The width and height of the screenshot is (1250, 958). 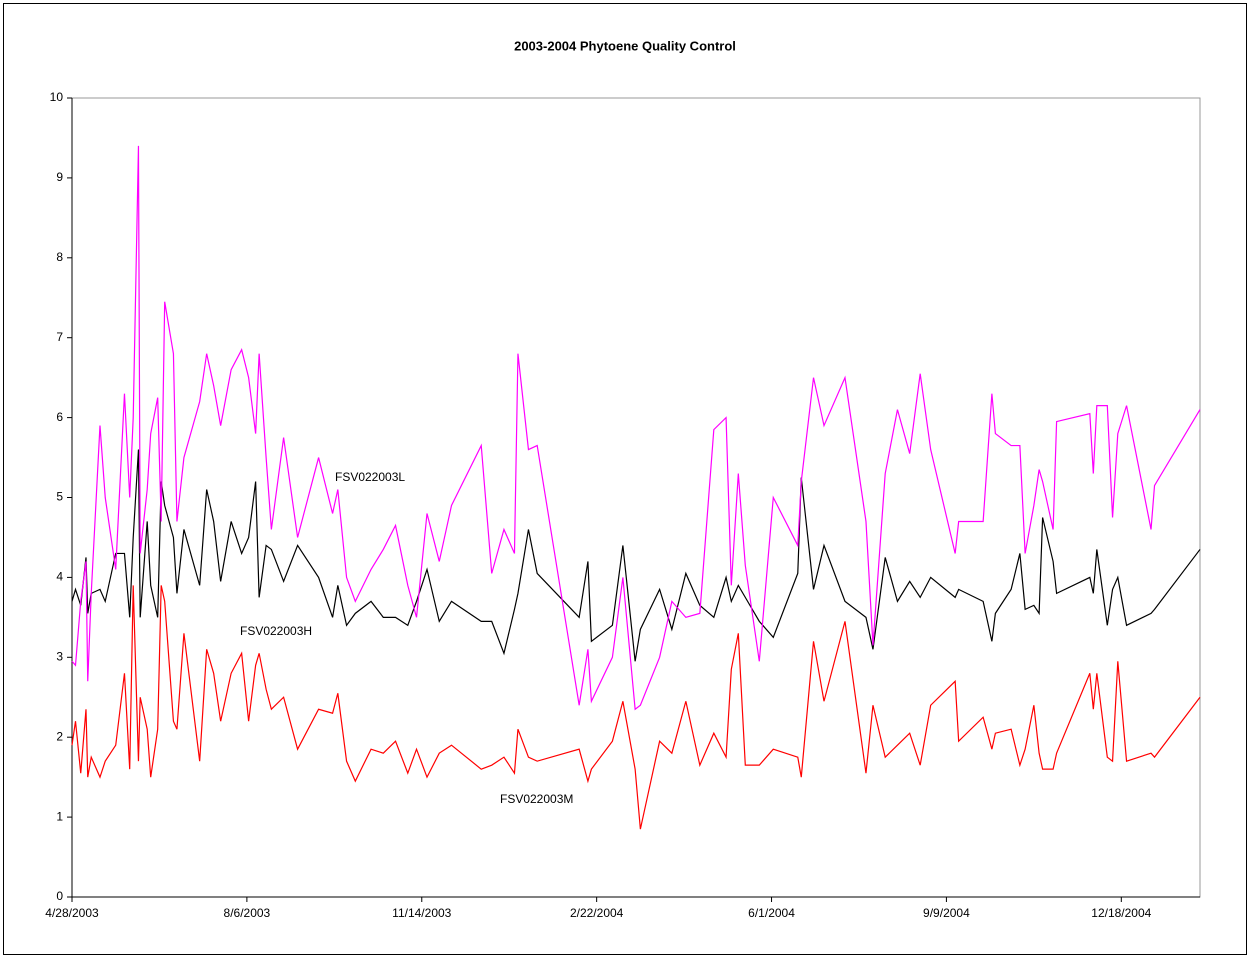 What do you see at coordinates (59, 736) in the screenshot?
I see `y-tick-label: 2` at bounding box center [59, 736].